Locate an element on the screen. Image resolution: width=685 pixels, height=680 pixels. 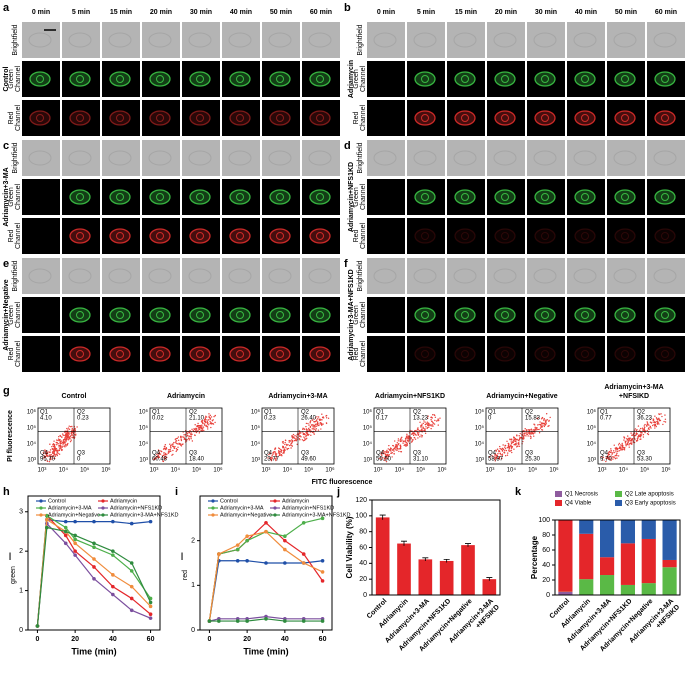
plot-title: +NFSIKD is located at coordinates (634, 396).